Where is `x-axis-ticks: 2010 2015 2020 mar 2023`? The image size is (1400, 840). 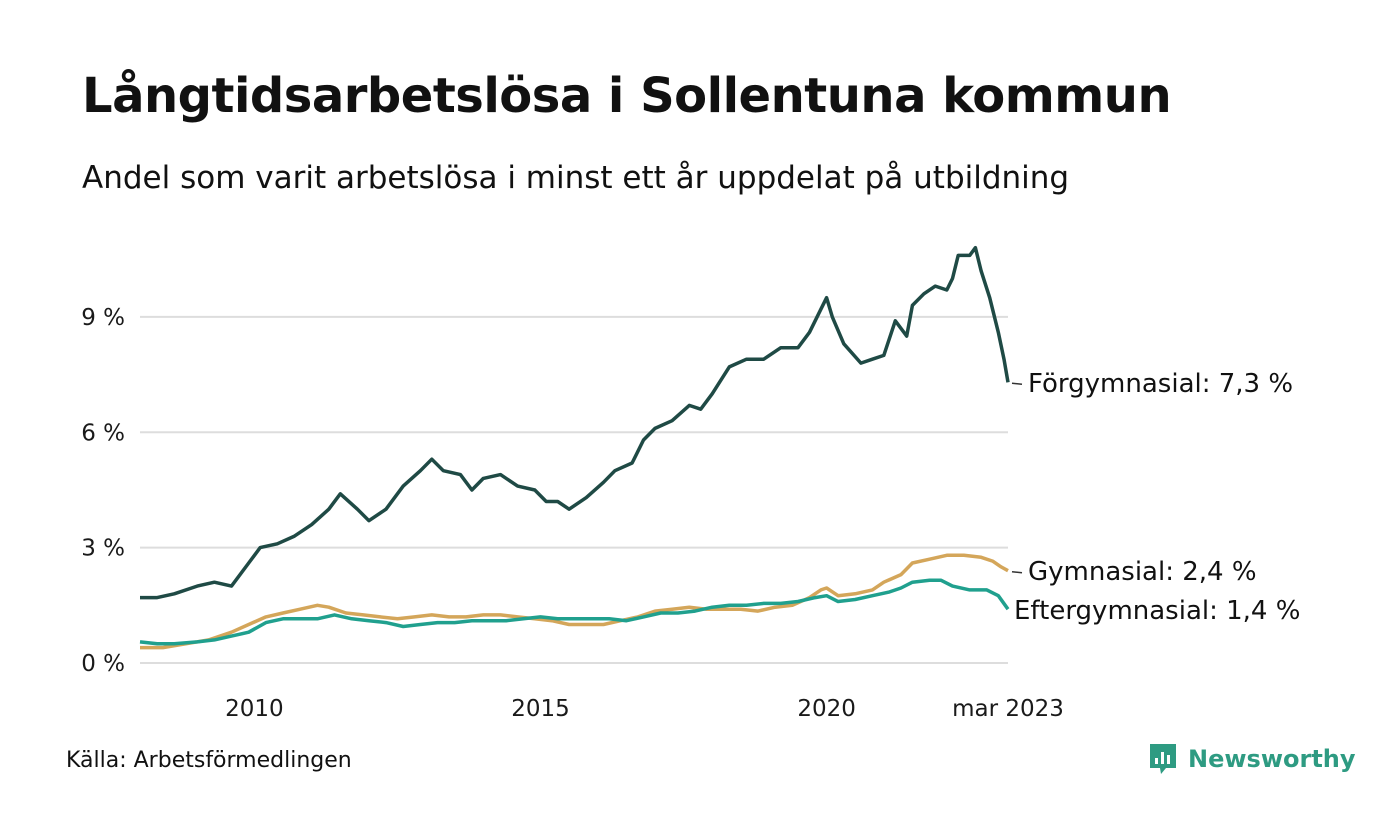 x-axis-ticks: 2010 2015 2020 mar 2023 is located at coordinates (644, 709).